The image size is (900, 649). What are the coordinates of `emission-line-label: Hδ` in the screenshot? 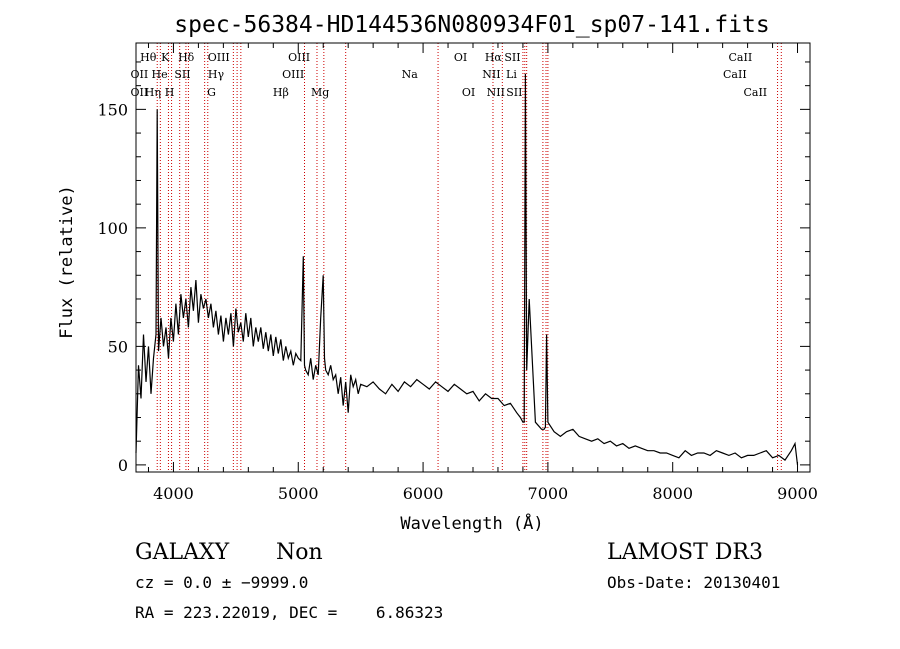 It's located at (186, 57).